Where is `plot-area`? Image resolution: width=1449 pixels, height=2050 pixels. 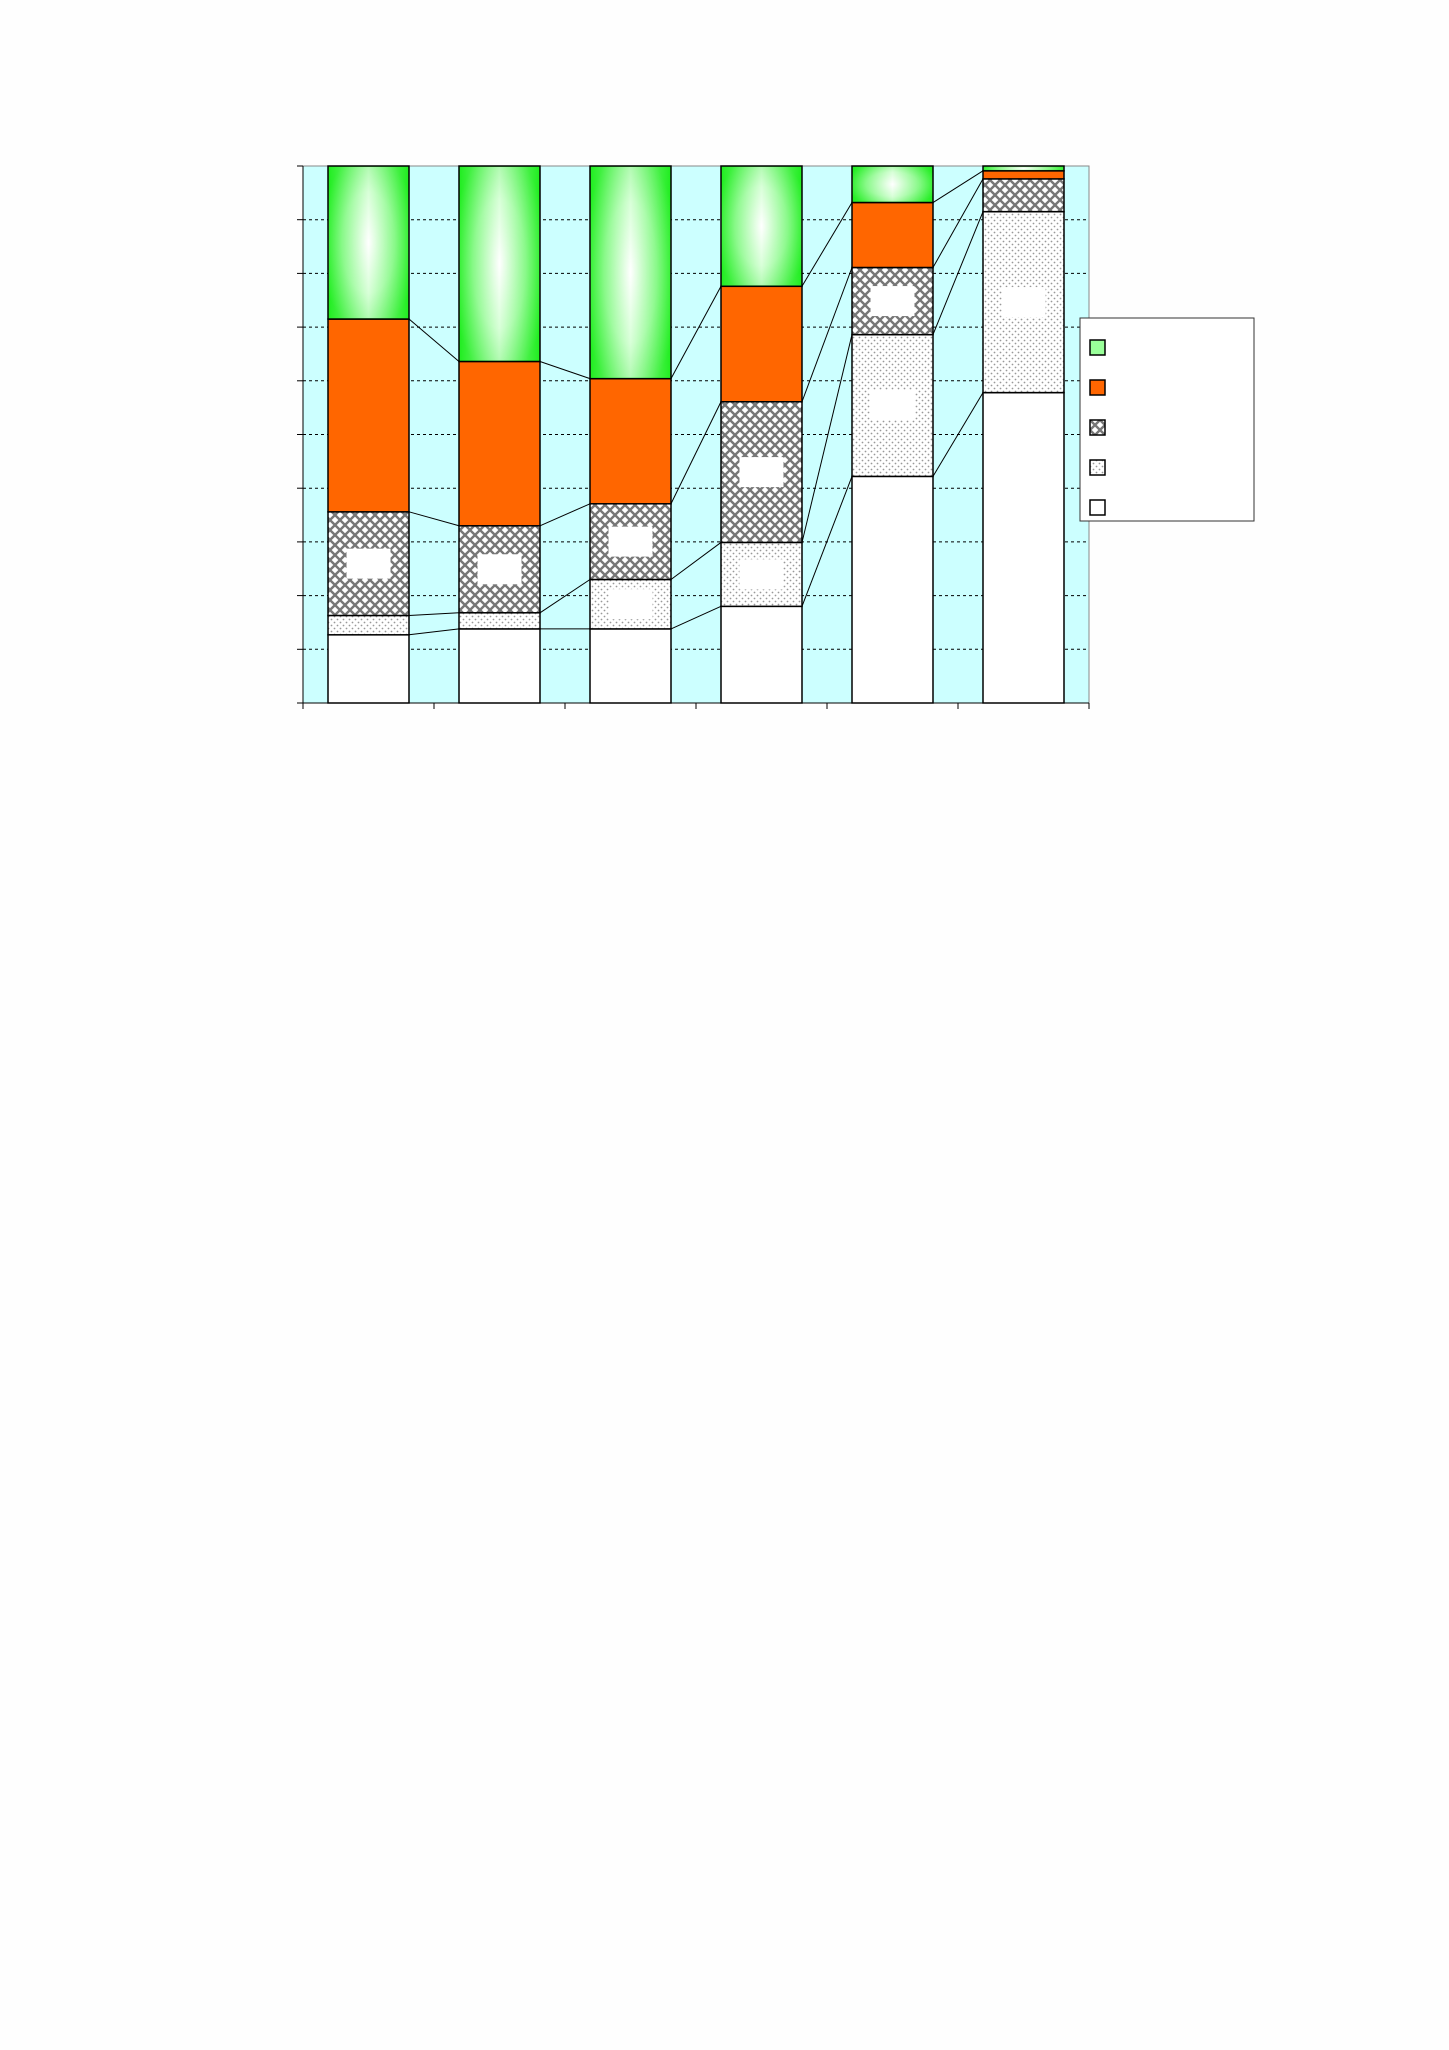
plot-area is located at coordinates (696, 434).